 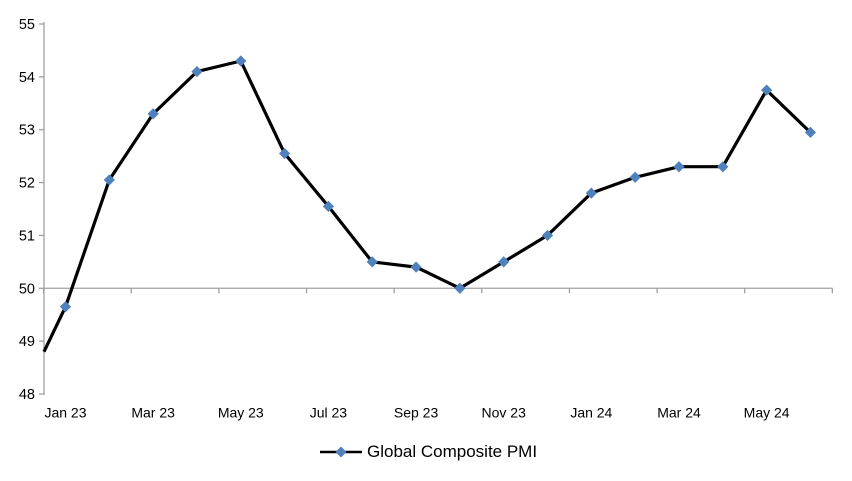 I want to click on x-tick-label: Mar 24, so click(x=679, y=413).